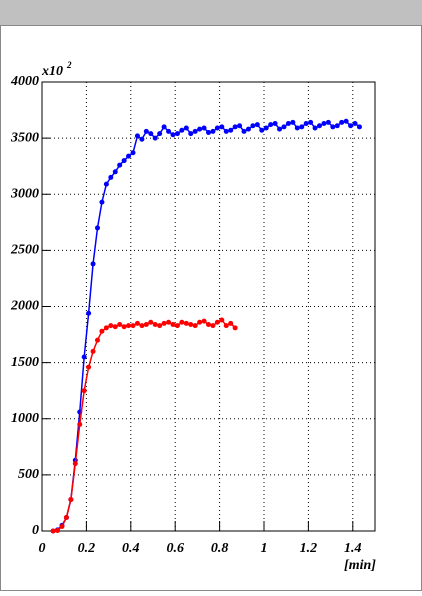  I want to click on x-tick-label: 0.4, so click(131, 548).